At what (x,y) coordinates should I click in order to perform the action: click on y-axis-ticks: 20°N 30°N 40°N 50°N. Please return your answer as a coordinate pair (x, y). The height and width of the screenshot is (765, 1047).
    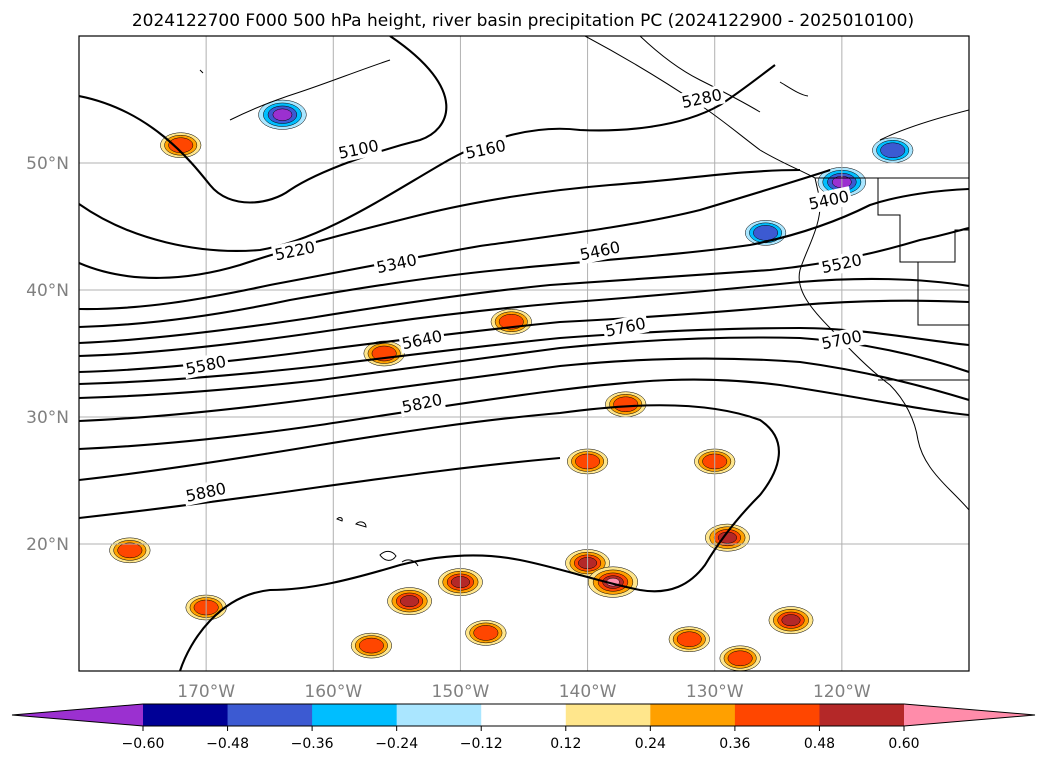
    Looking at the image, I should click on (47, 354).